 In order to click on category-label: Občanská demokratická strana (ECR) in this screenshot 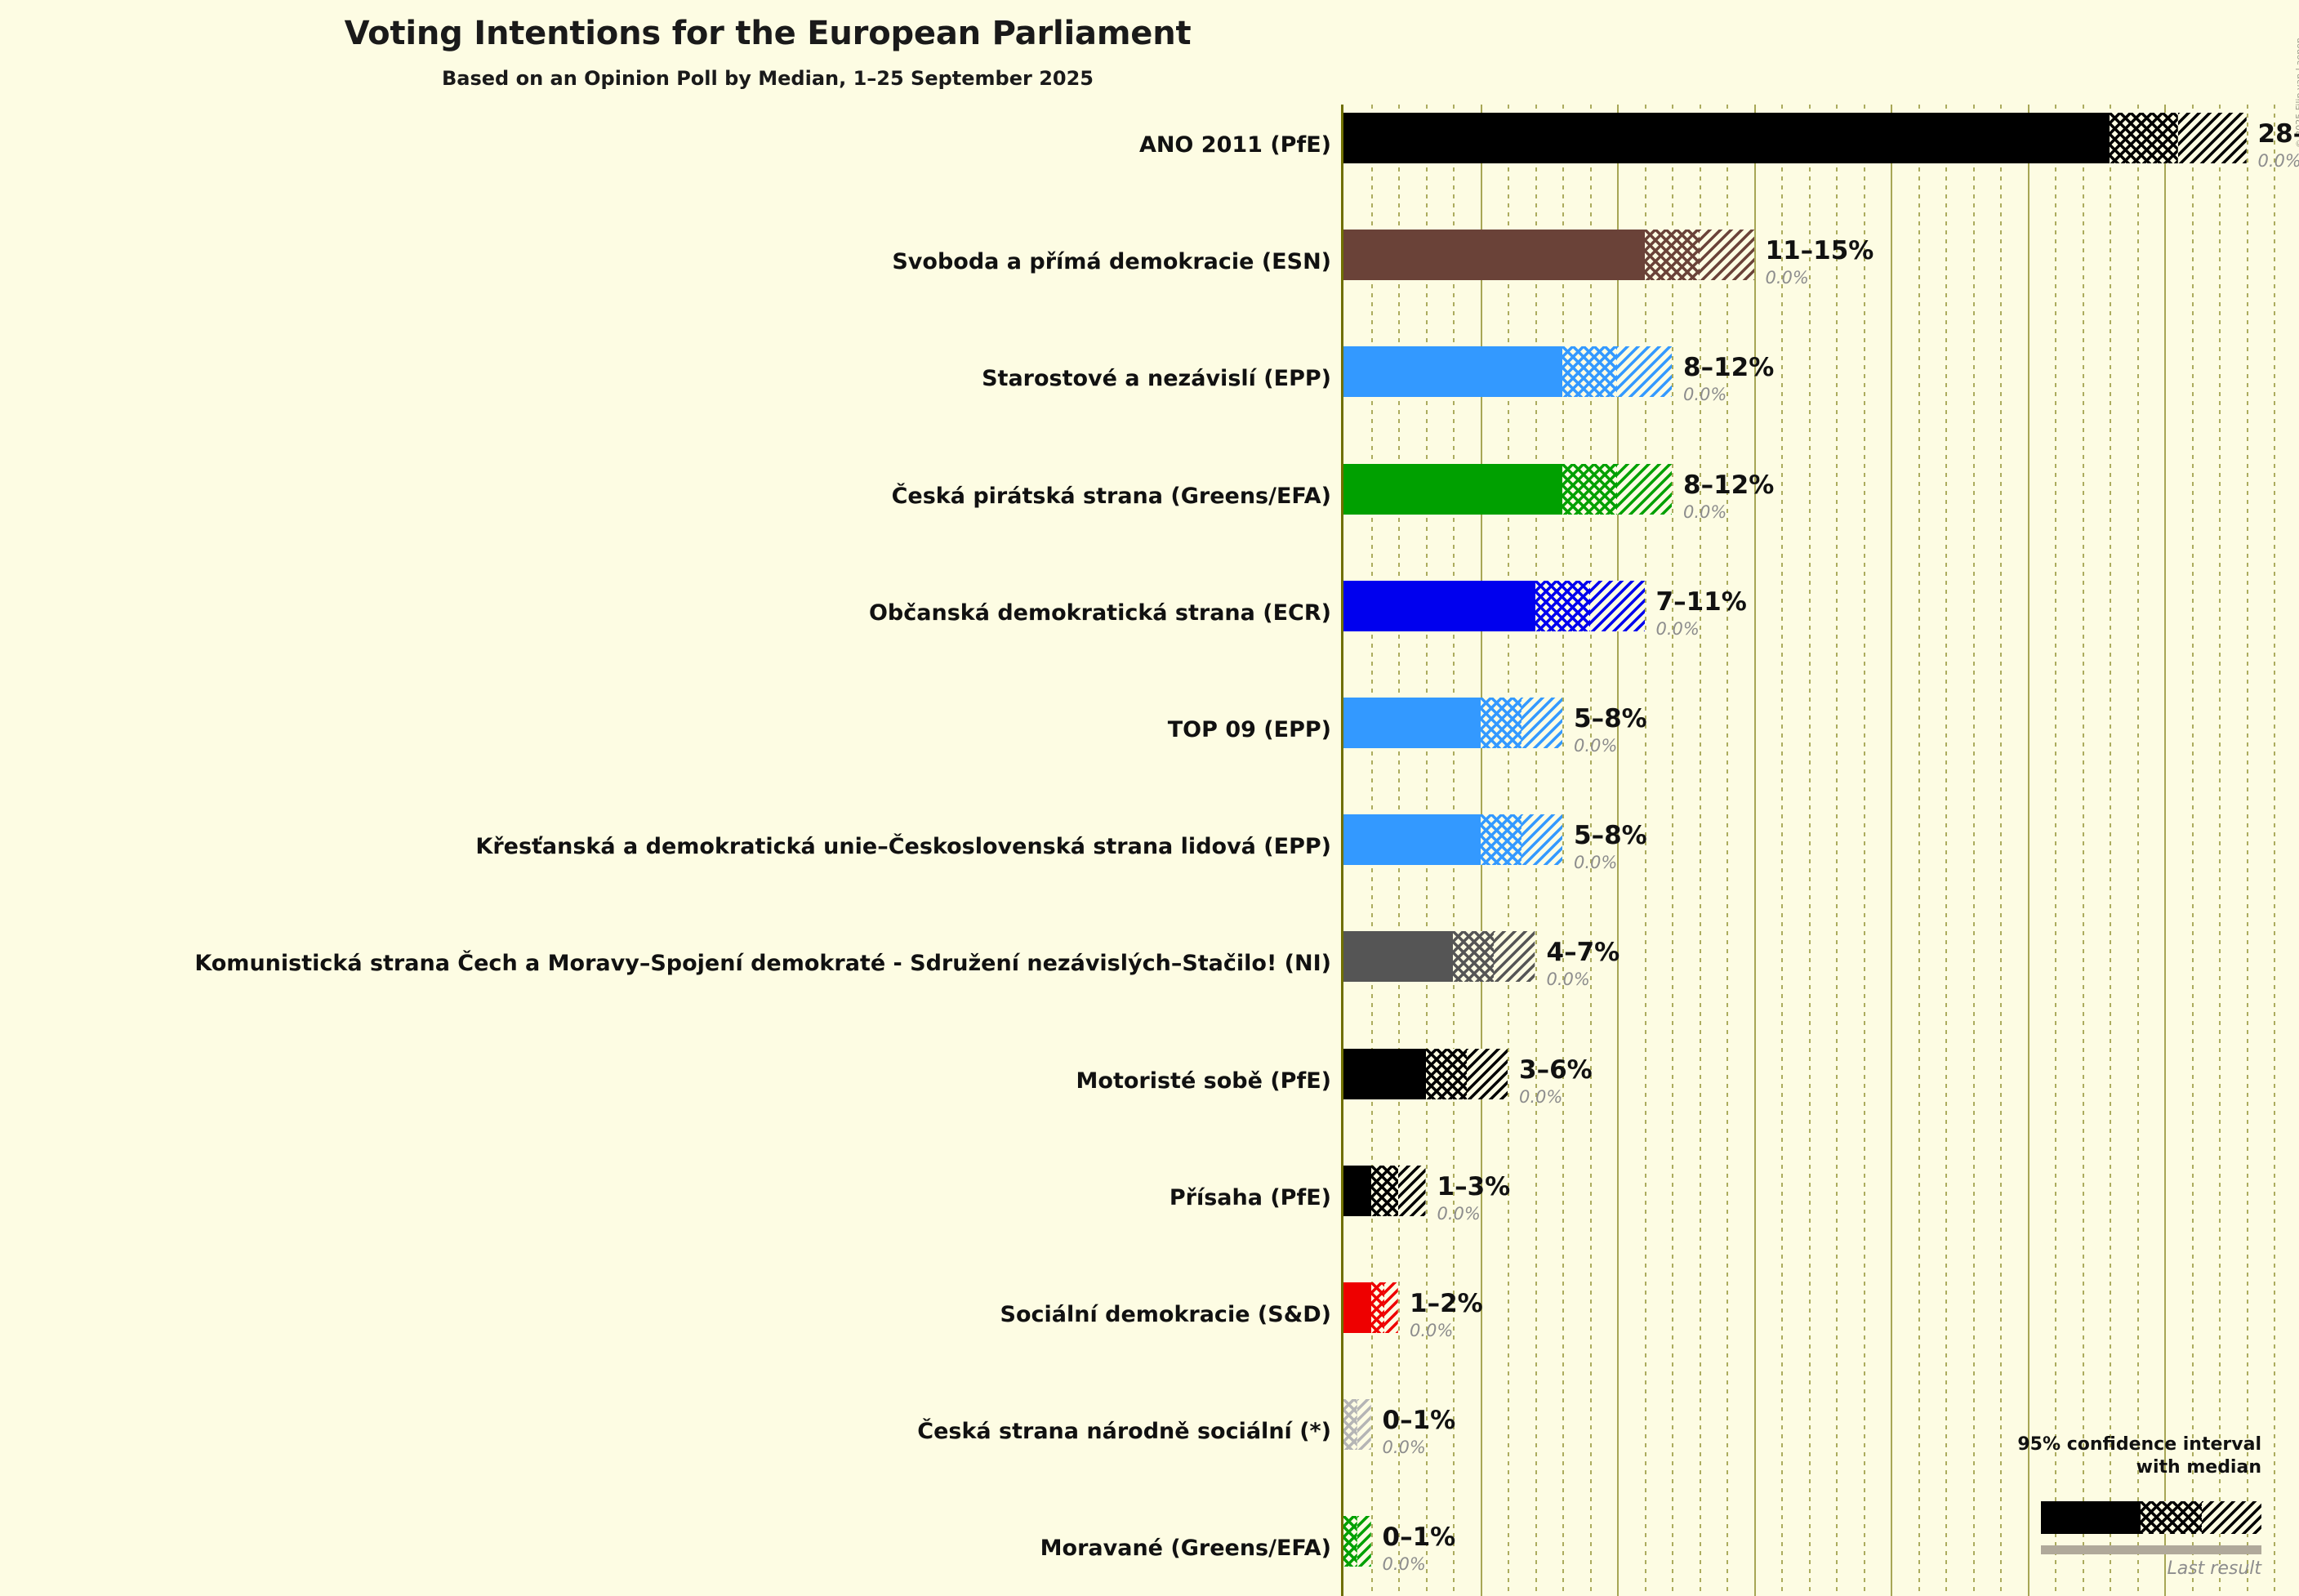, I will do `click(1099, 613)`.